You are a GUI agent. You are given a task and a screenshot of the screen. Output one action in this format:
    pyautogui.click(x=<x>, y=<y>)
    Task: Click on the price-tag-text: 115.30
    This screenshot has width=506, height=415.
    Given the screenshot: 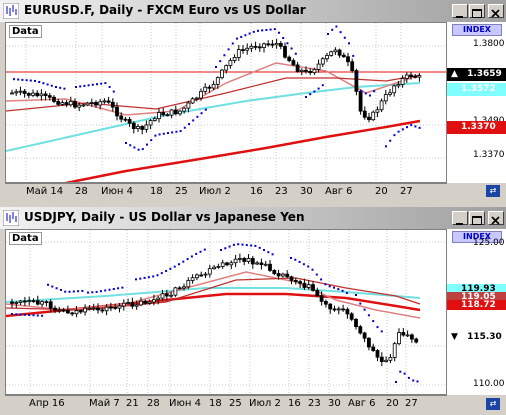 What is the action you would take?
    pyautogui.click(x=484, y=337)
    